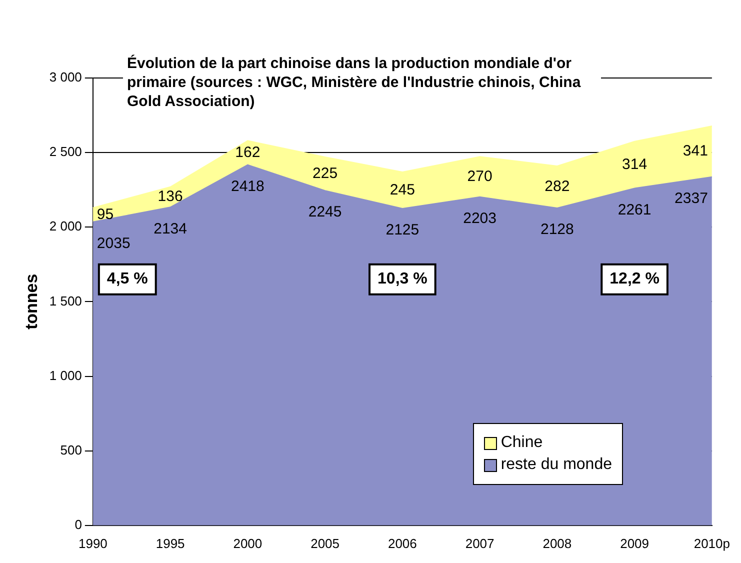 This screenshot has height=563, width=741. Describe the element at coordinates (403, 279) in the screenshot. I see `annotation: 10,3 %` at that location.